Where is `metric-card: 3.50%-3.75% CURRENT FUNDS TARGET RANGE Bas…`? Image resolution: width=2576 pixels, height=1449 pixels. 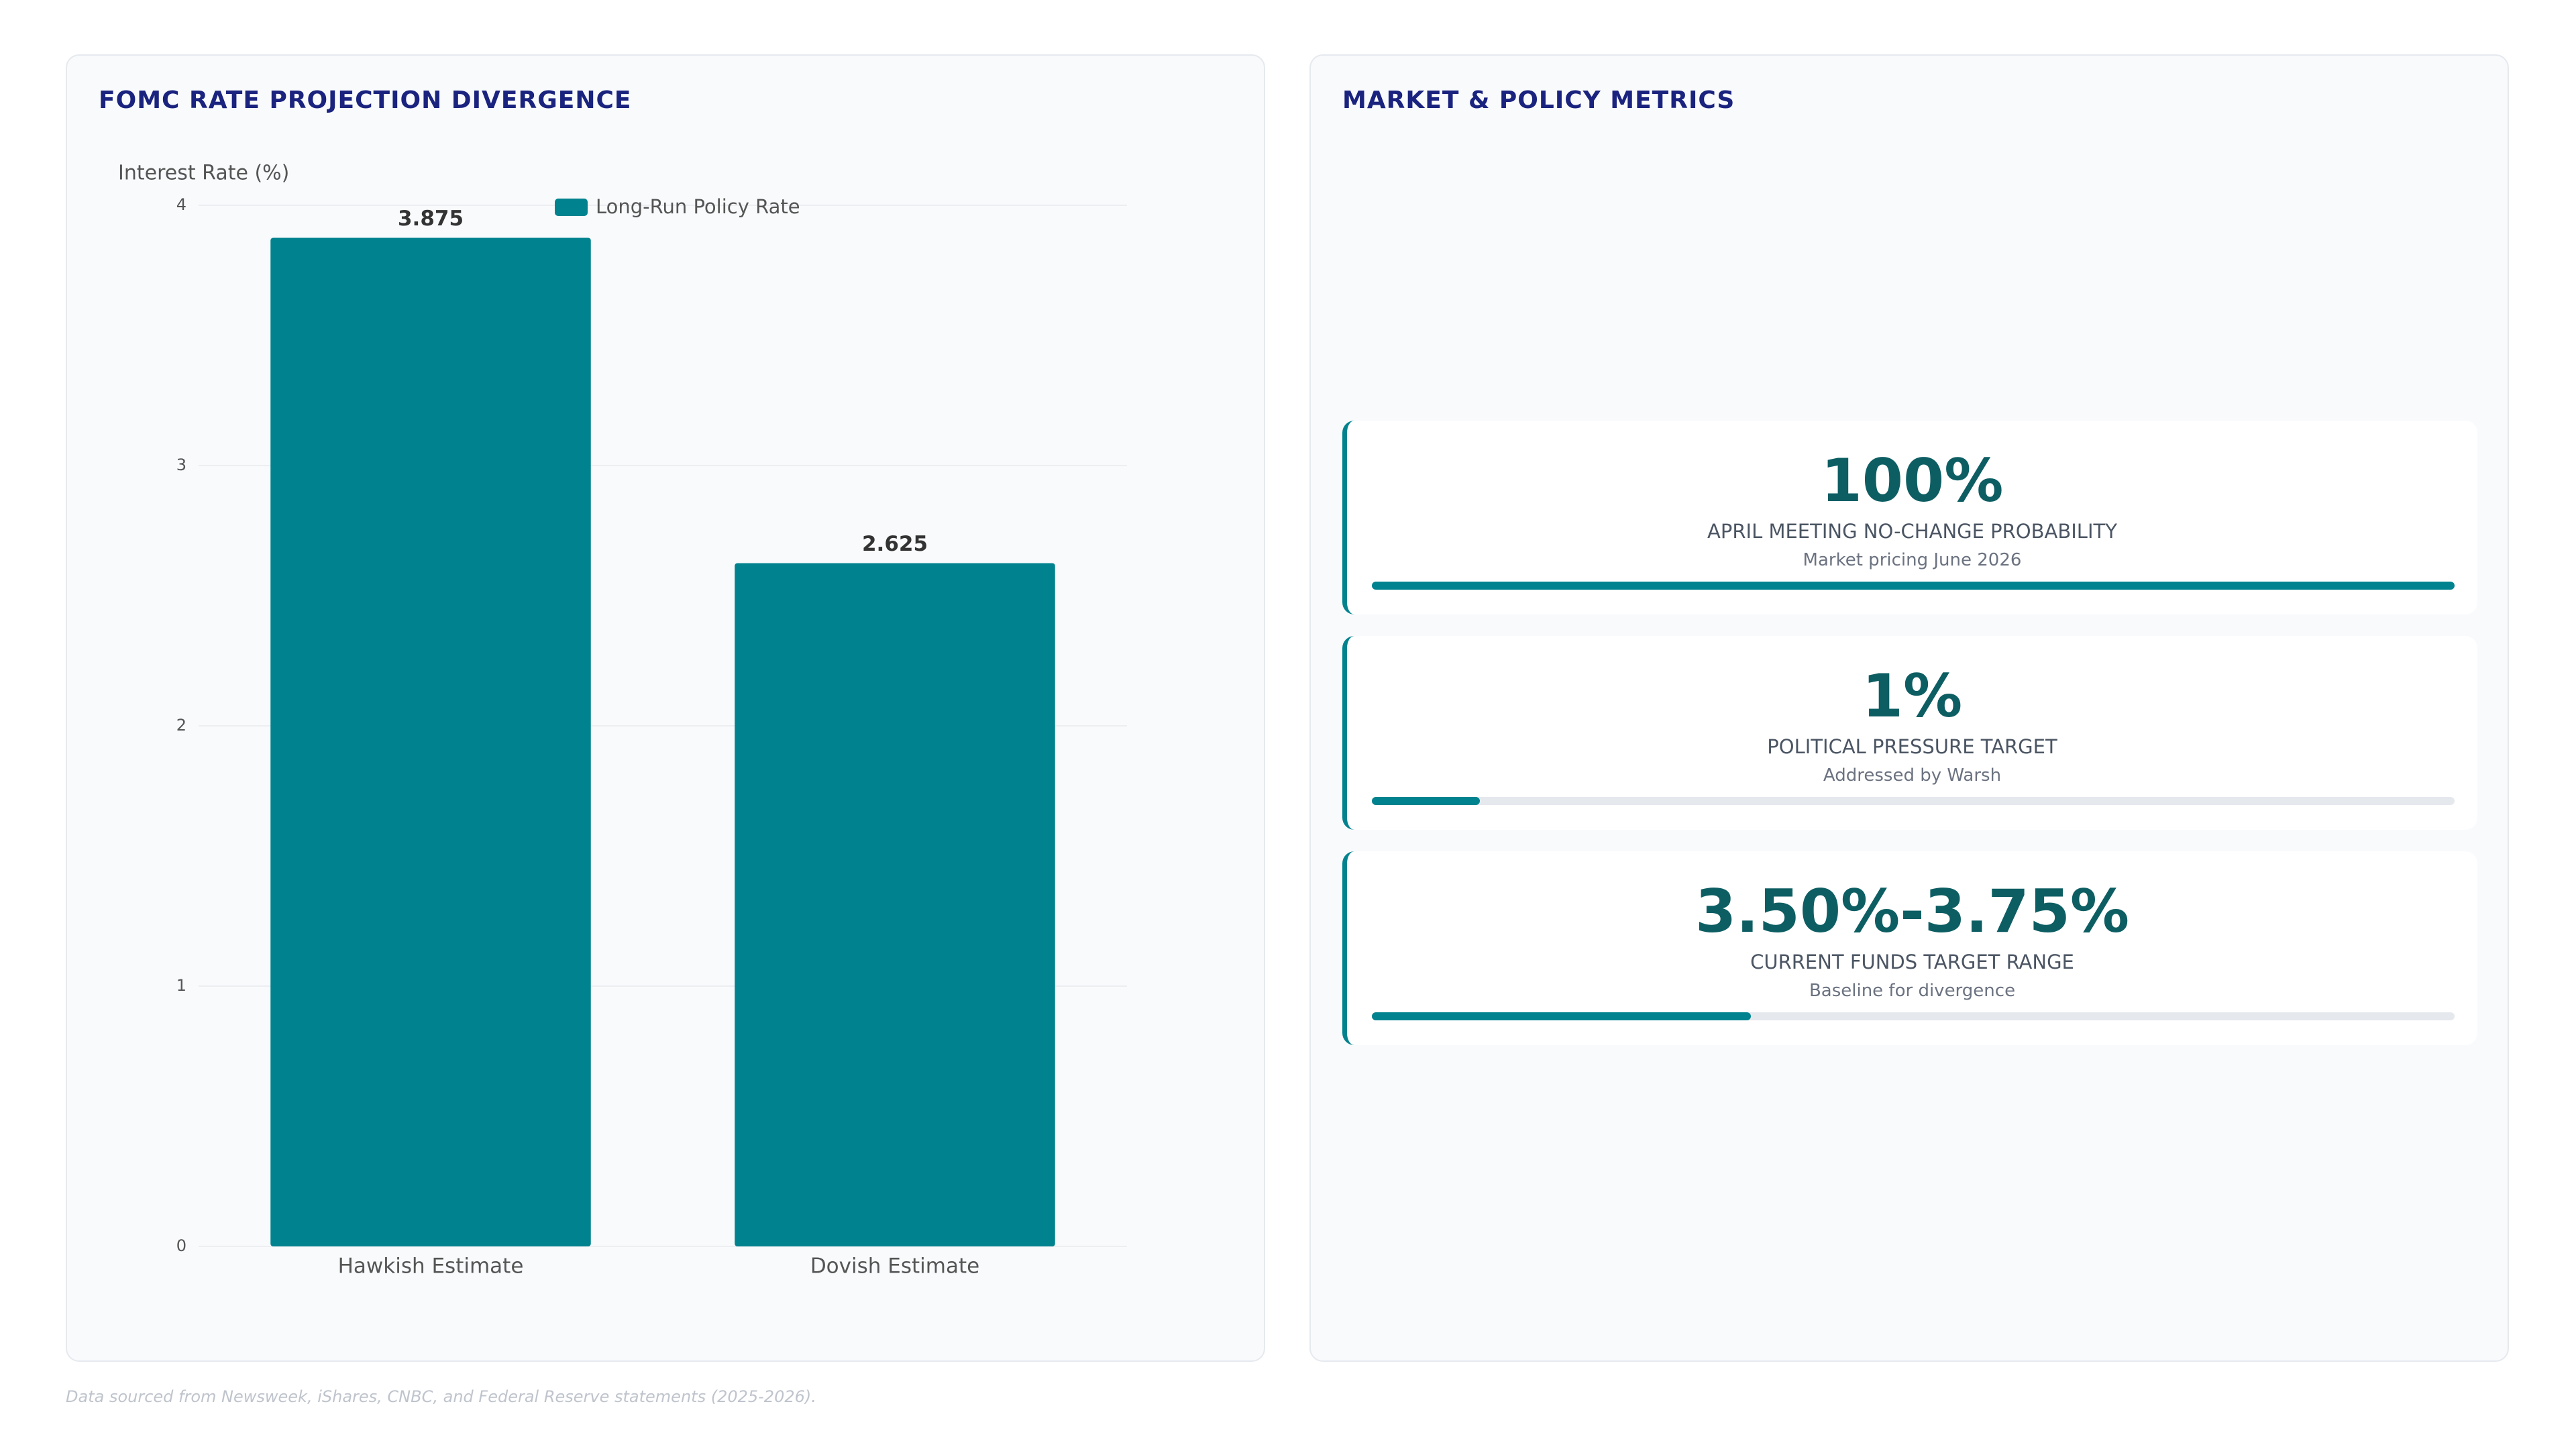
metric-card: 3.50%-3.75% CURRENT FUNDS TARGET RANGE Bas… is located at coordinates (1909, 948).